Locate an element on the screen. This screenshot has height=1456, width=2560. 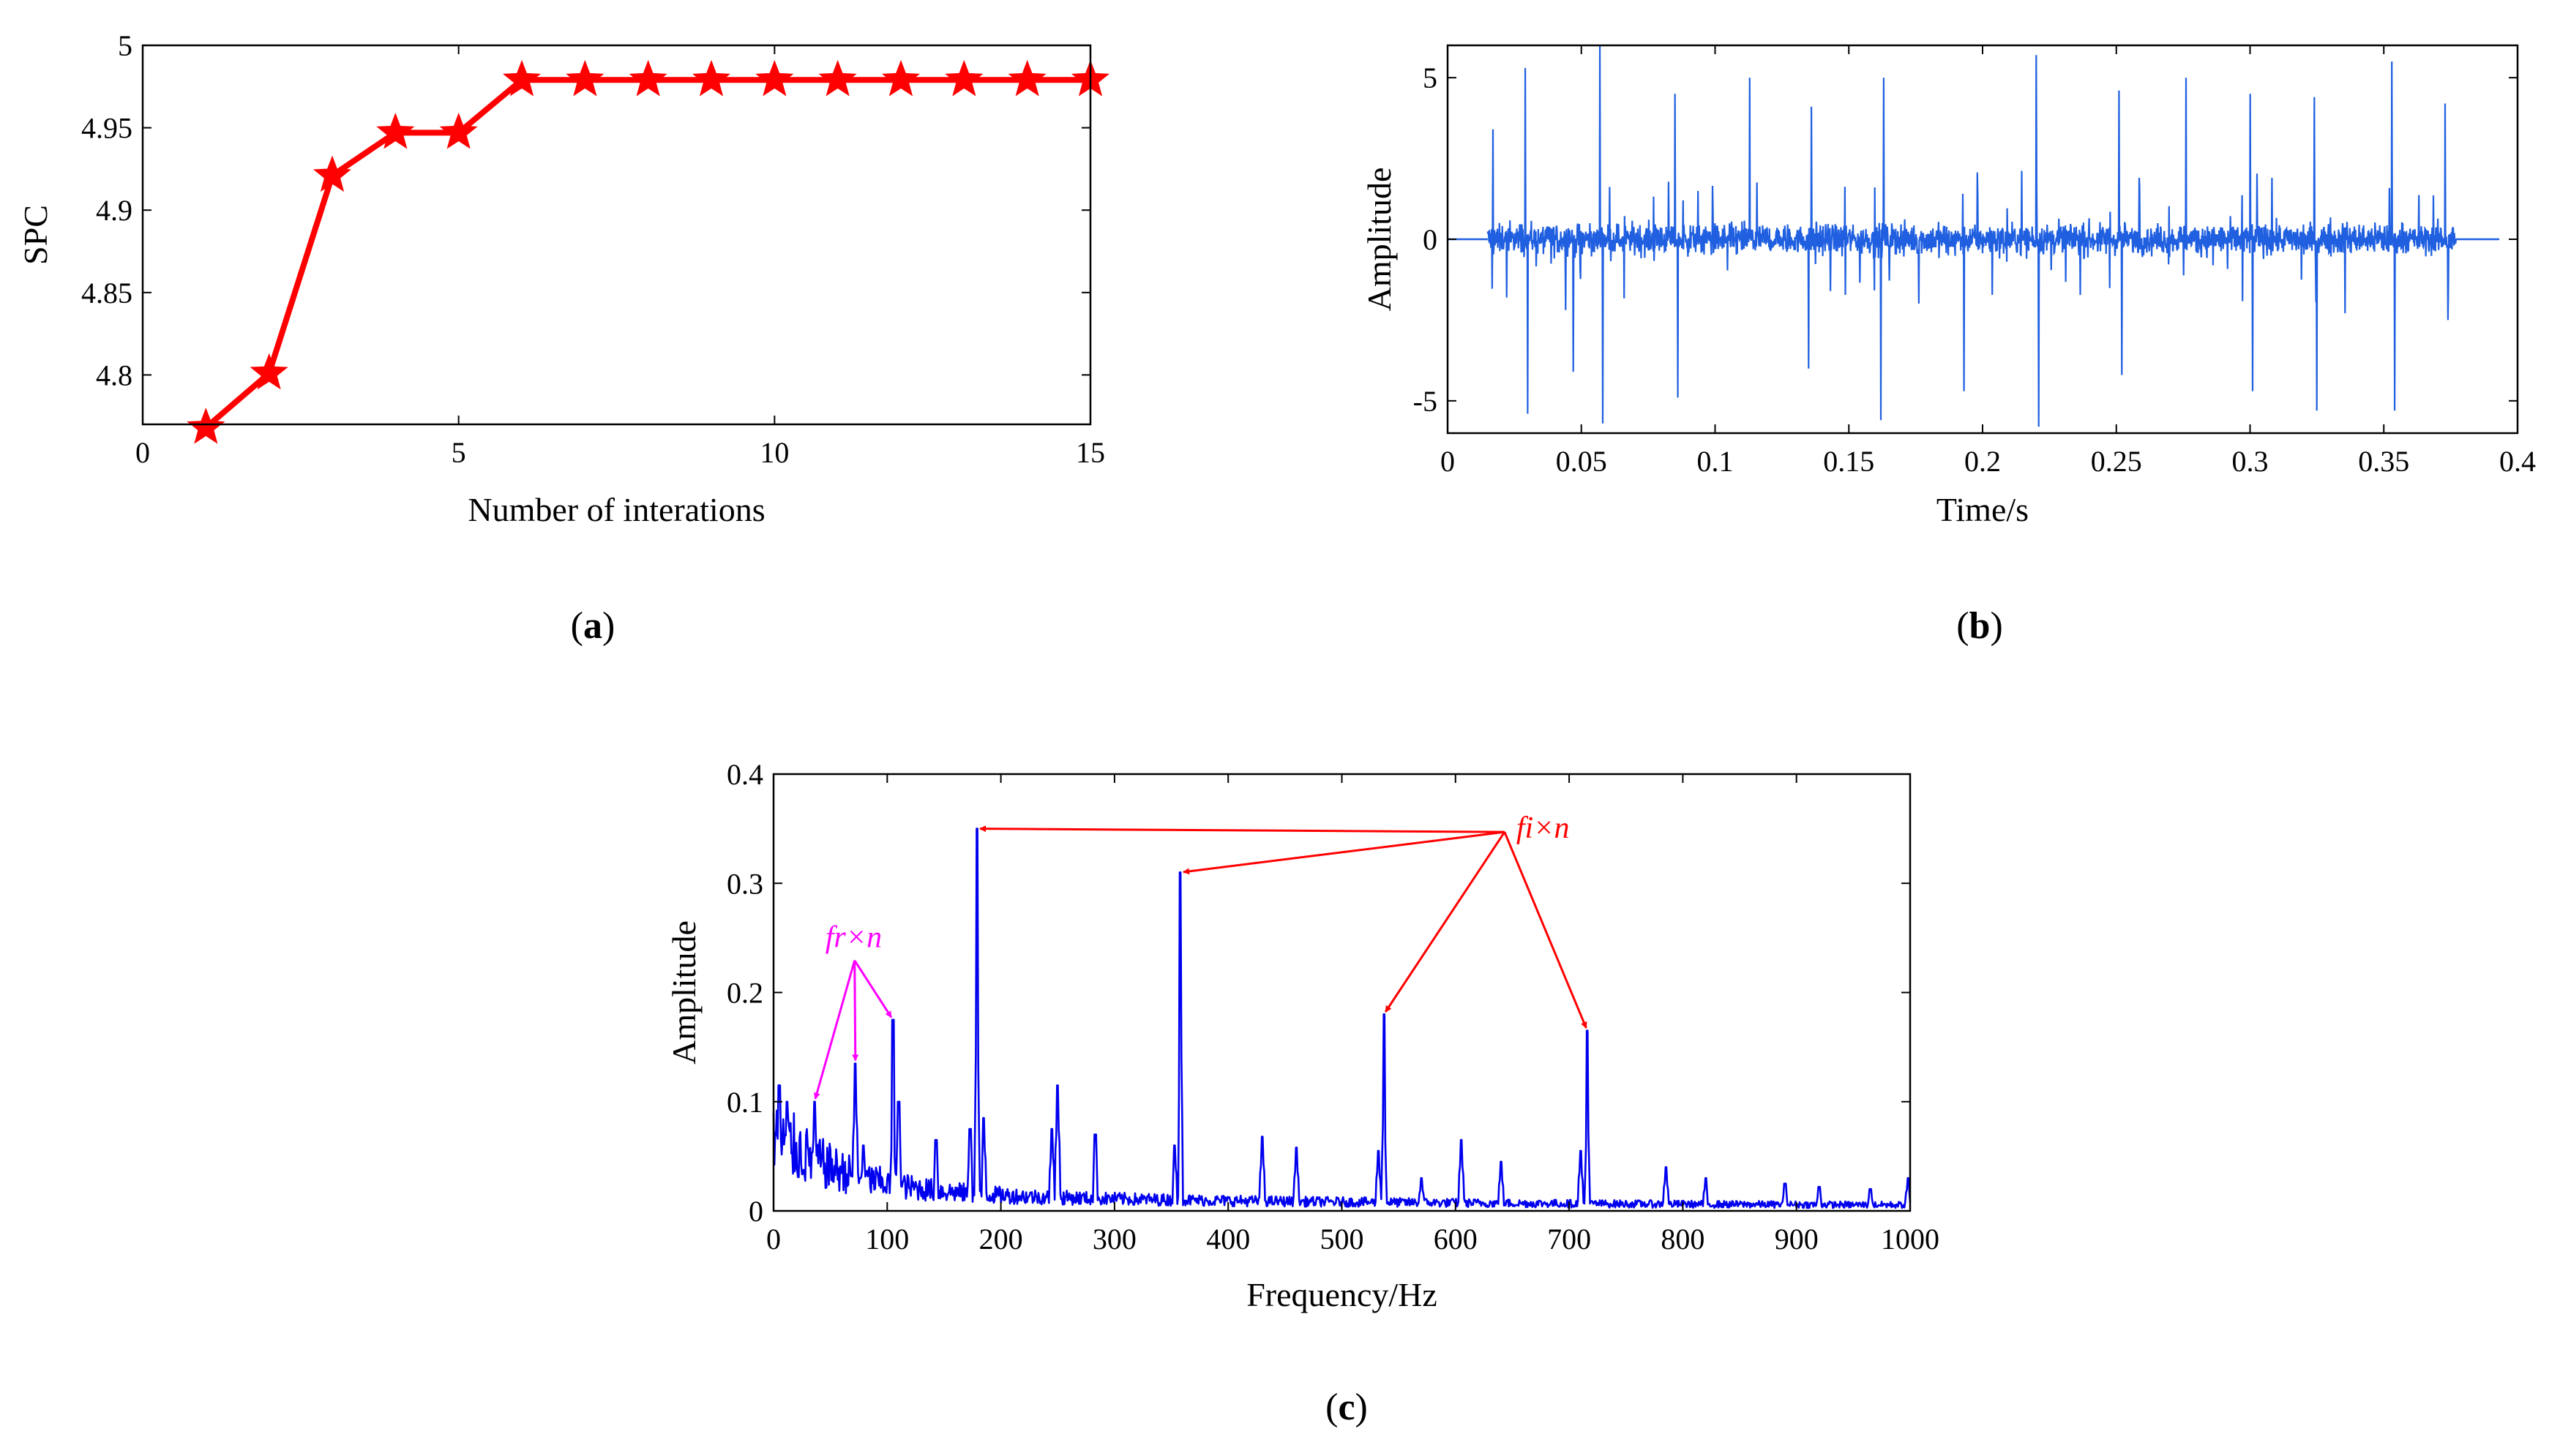
spc-line is located at coordinates (646, 253).